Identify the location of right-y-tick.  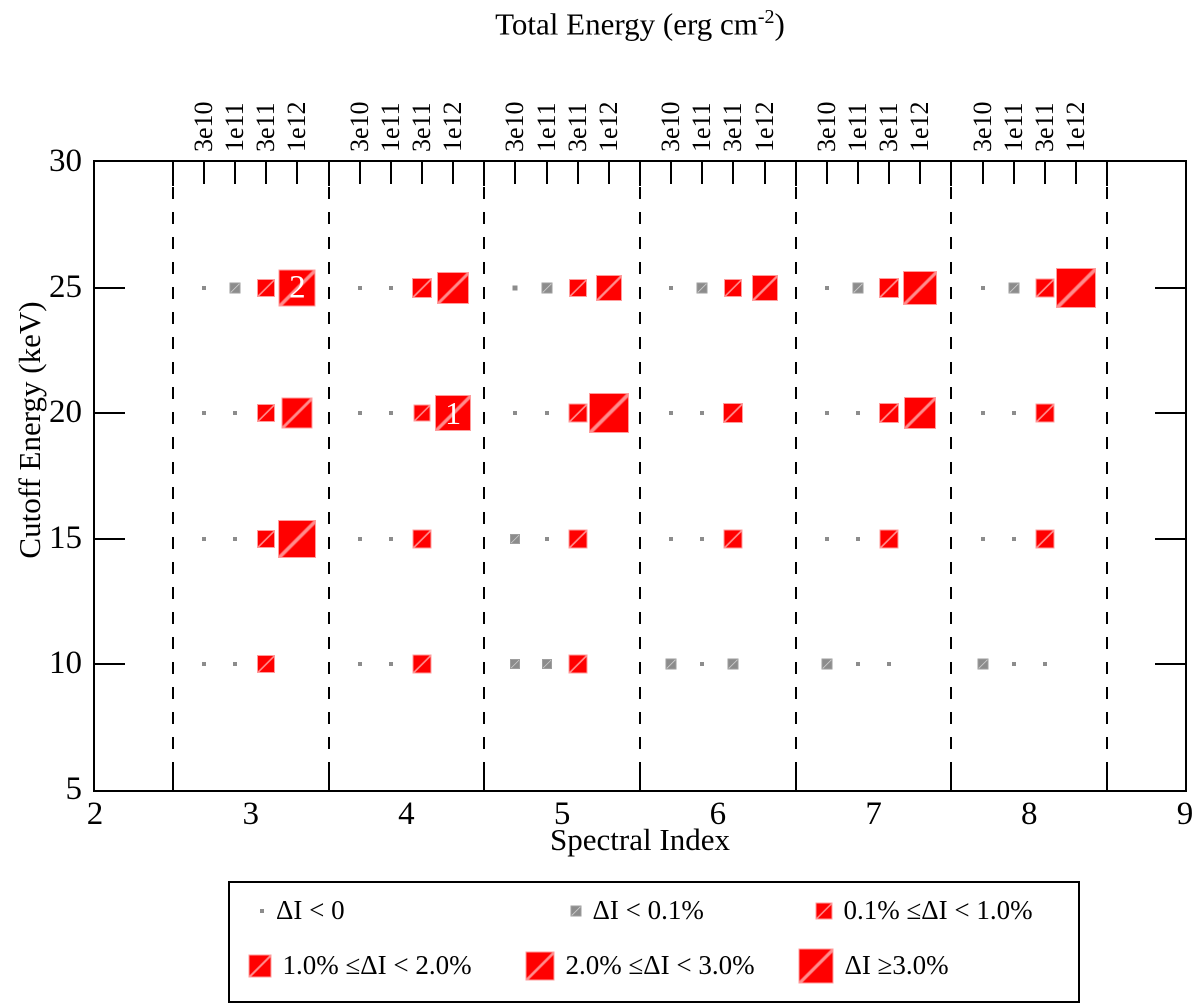
(1170, 538).